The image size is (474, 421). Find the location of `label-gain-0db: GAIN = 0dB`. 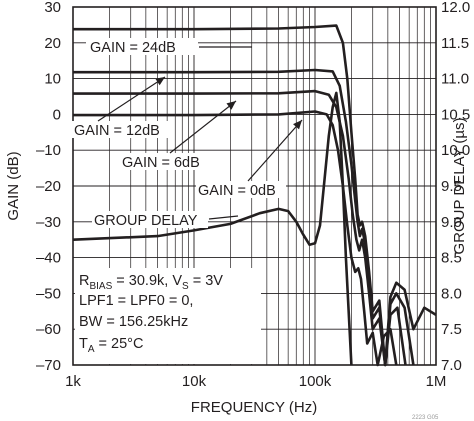

label-gain-0db: GAIN = 0dB is located at coordinates (237, 191).